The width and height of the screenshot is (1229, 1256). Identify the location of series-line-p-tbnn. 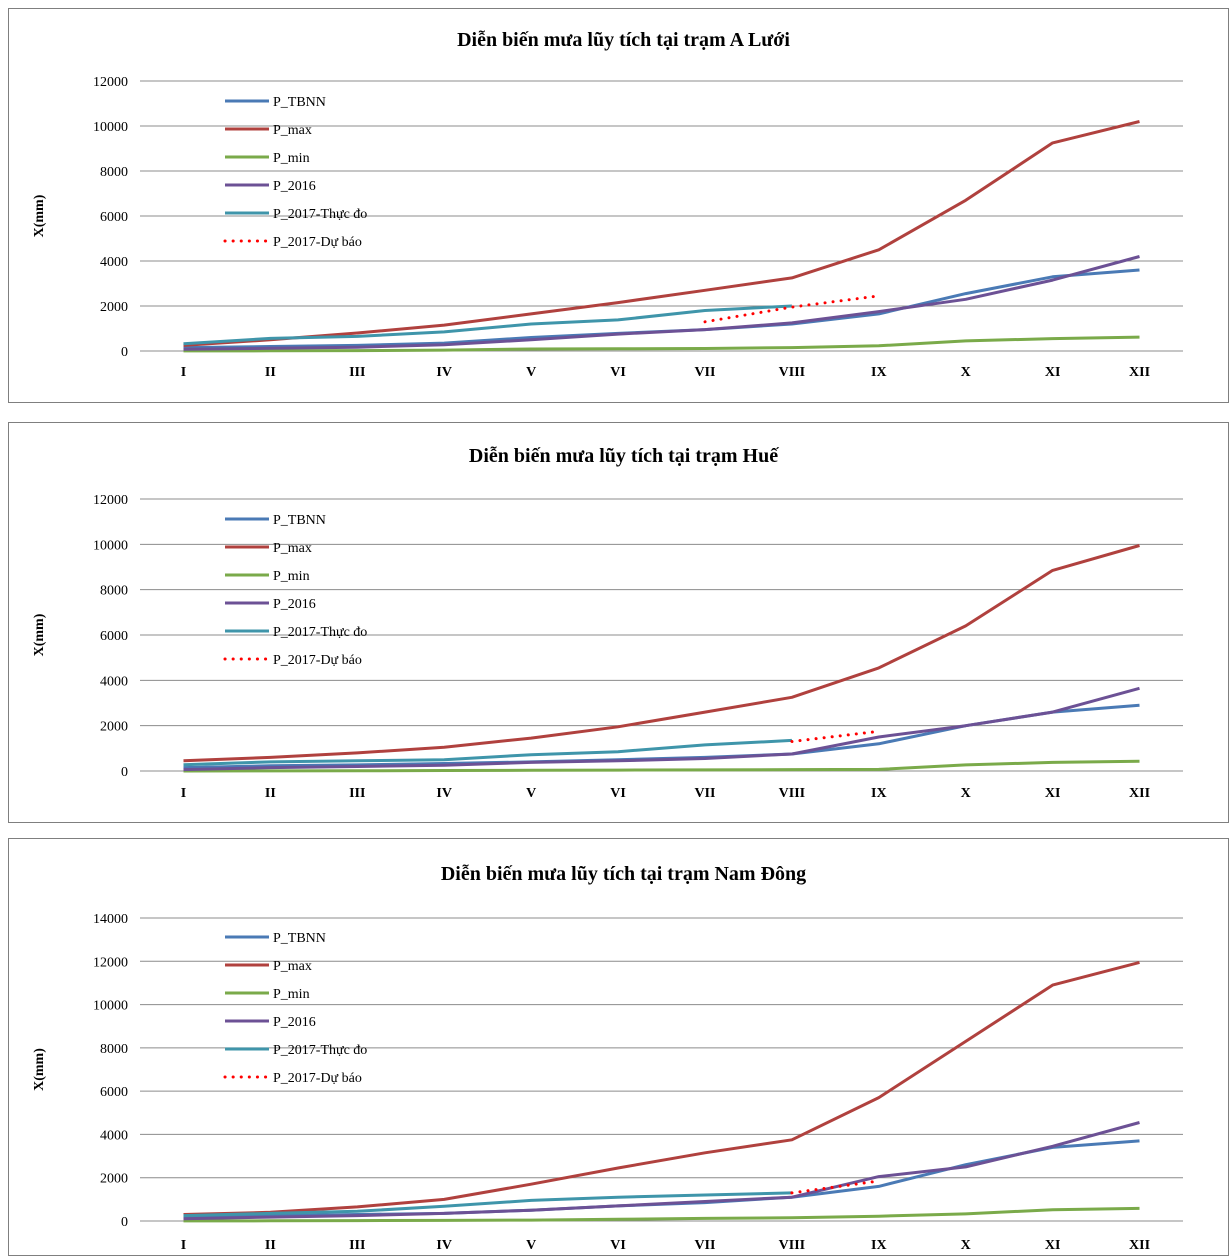
(661, 1179).